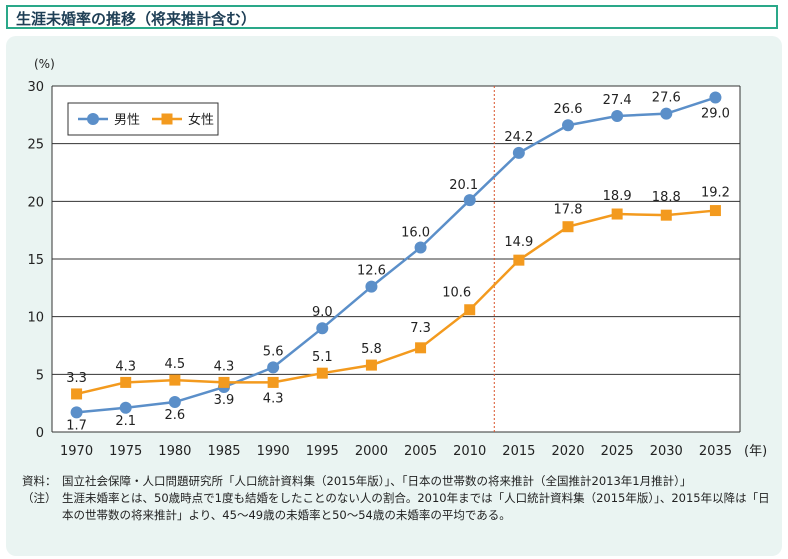 Image resolution: width=788 pixels, height=559 pixels. Describe the element at coordinates (39, 481) in the screenshot. I see `source-label: 資料：` at that location.